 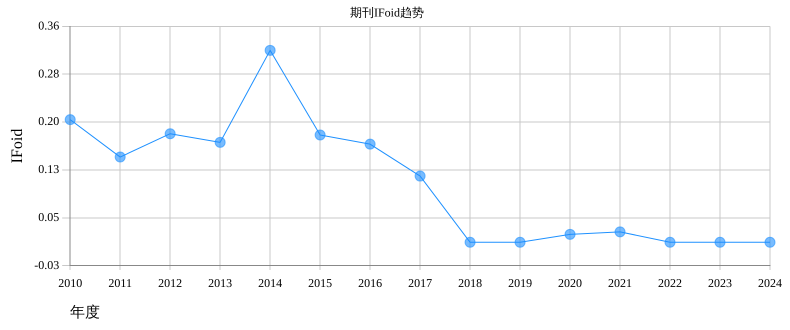 What do you see at coordinates (220, 283) in the screenshot?
I see `x-tick-label: 2013` at bounding box center [220, 283].